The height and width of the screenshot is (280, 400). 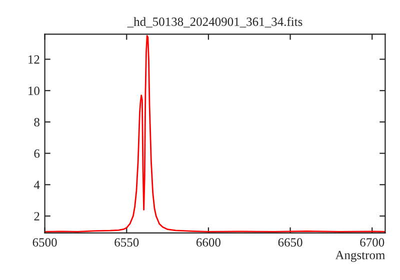 I want to click on y-tick-label: 6, so click(x=37, y=153).